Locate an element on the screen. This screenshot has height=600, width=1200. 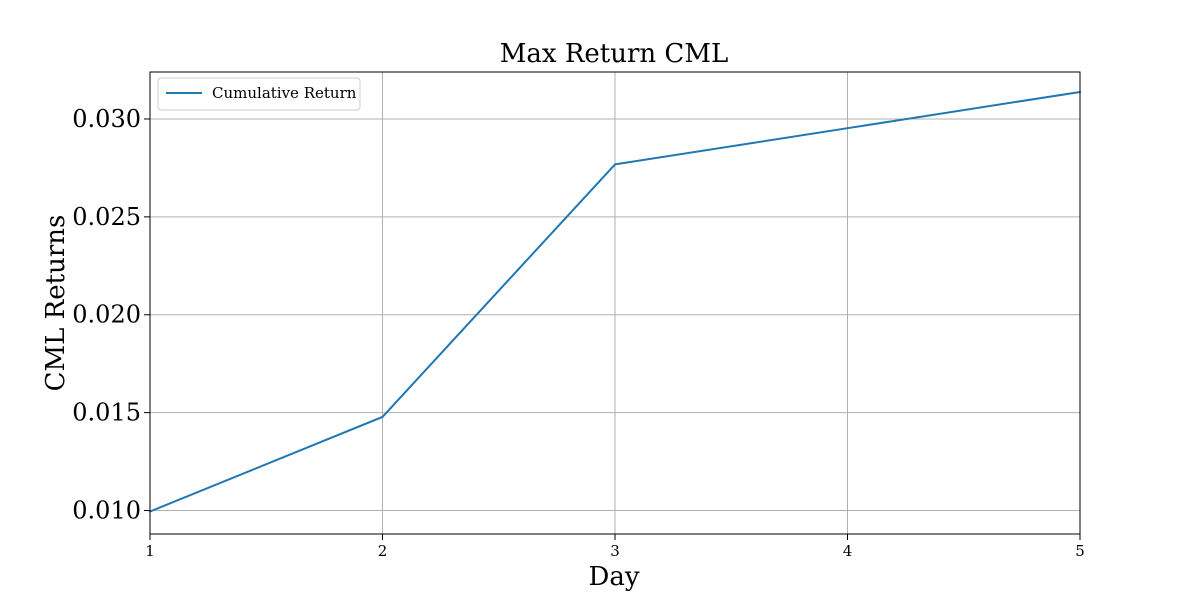
x-tick-label: 4 is located at coordinates (848, 551).